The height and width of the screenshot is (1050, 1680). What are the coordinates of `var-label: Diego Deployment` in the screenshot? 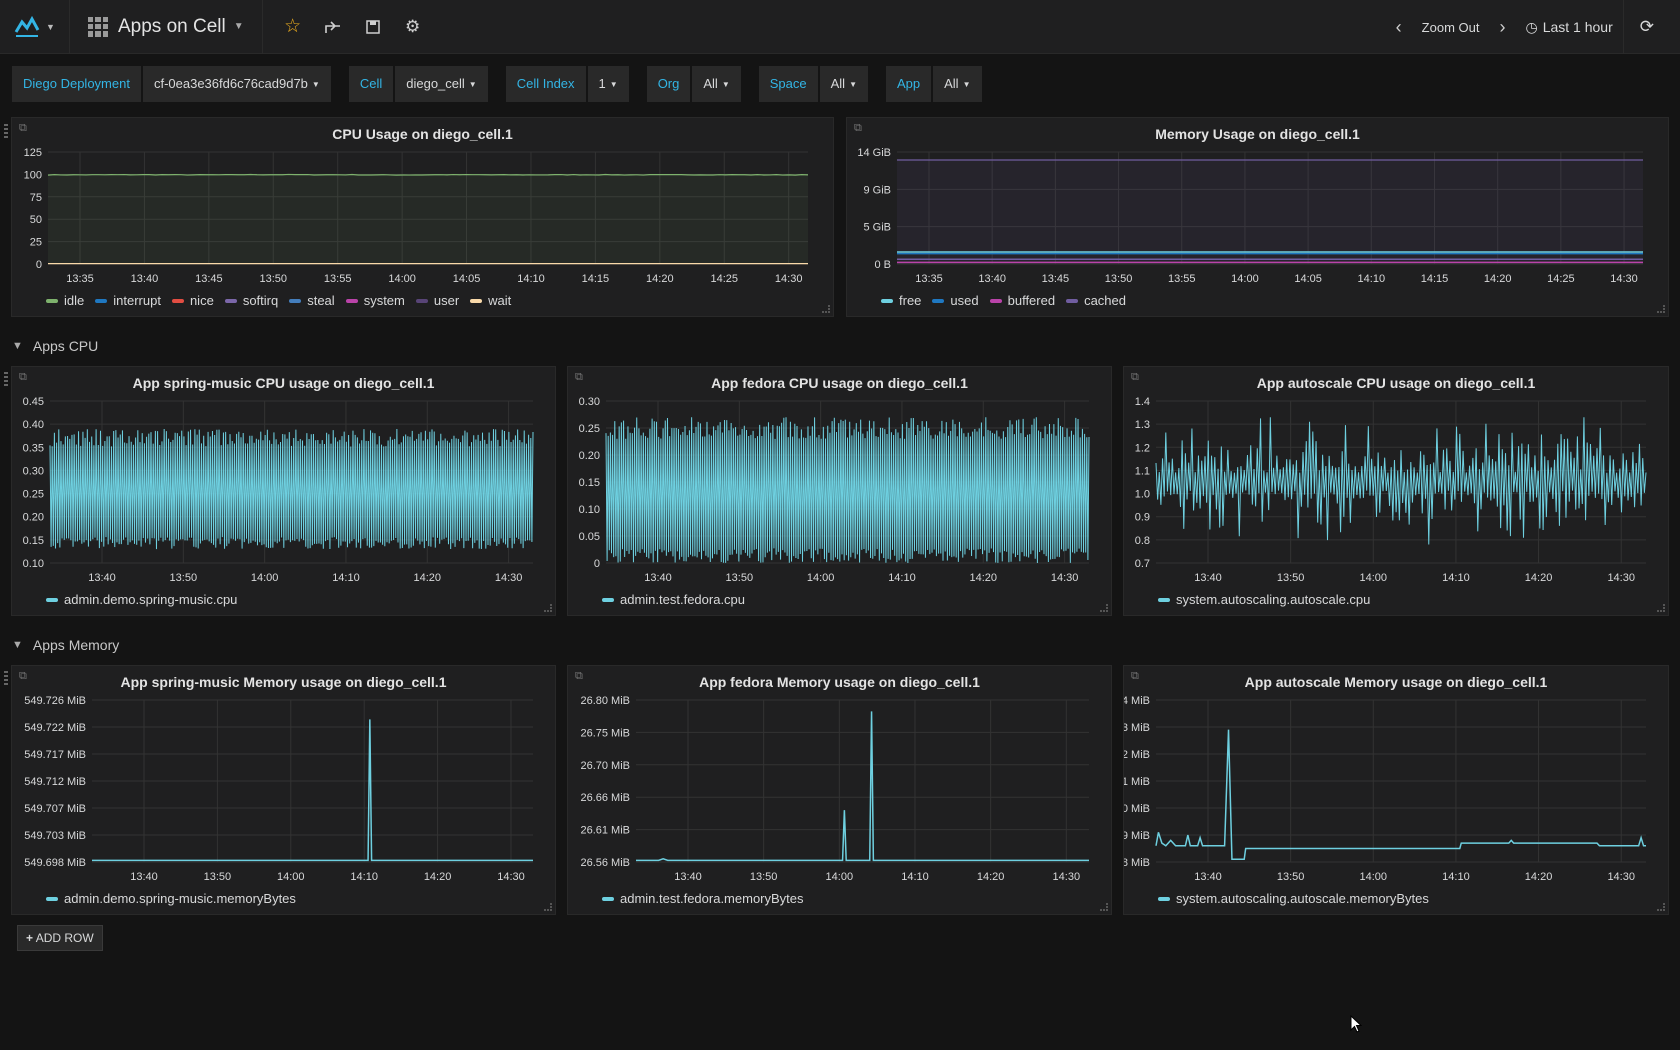 It's located at (77, 84).